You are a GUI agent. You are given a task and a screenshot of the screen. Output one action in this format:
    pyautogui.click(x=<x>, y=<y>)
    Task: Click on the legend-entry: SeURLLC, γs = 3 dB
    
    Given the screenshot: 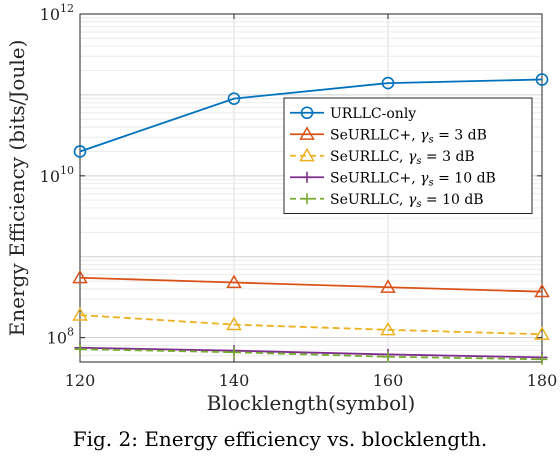 What is the action you would take?
    pyautogui.click(x=382, y=157)
    